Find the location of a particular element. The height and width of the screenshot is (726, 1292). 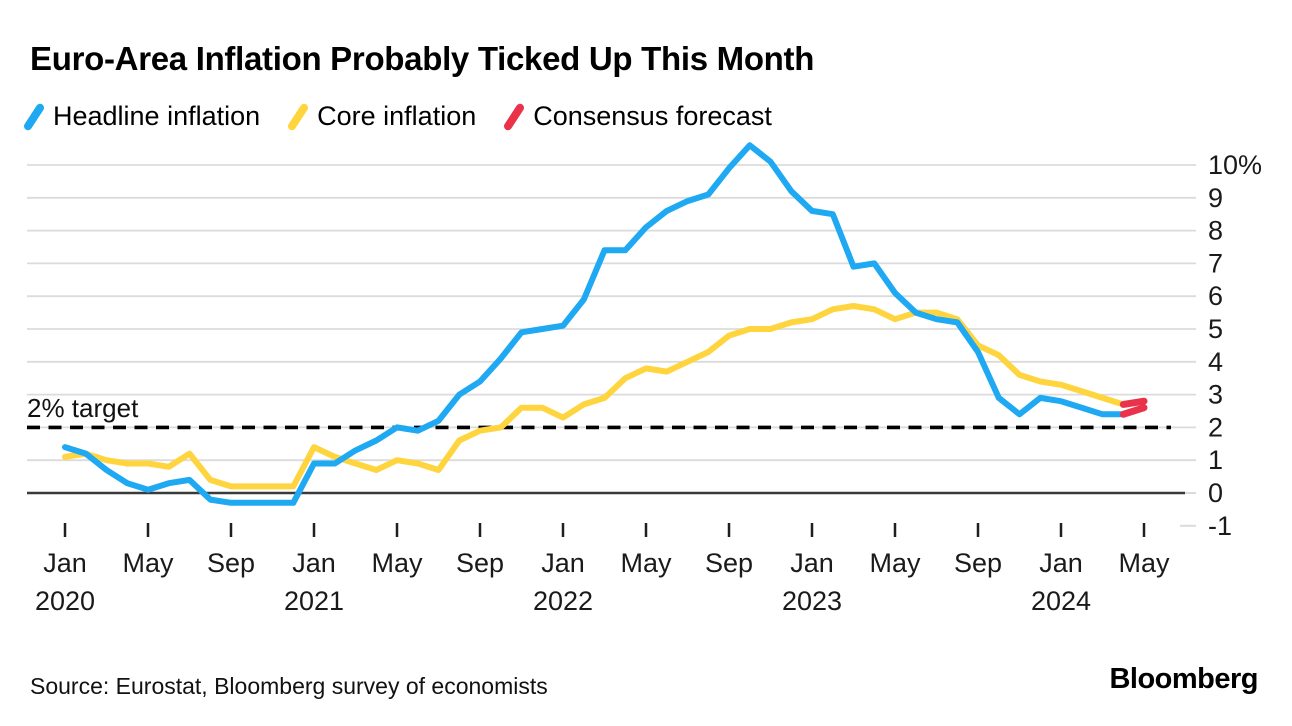

svg-text: 2020 is located at coordinates (65, 601).